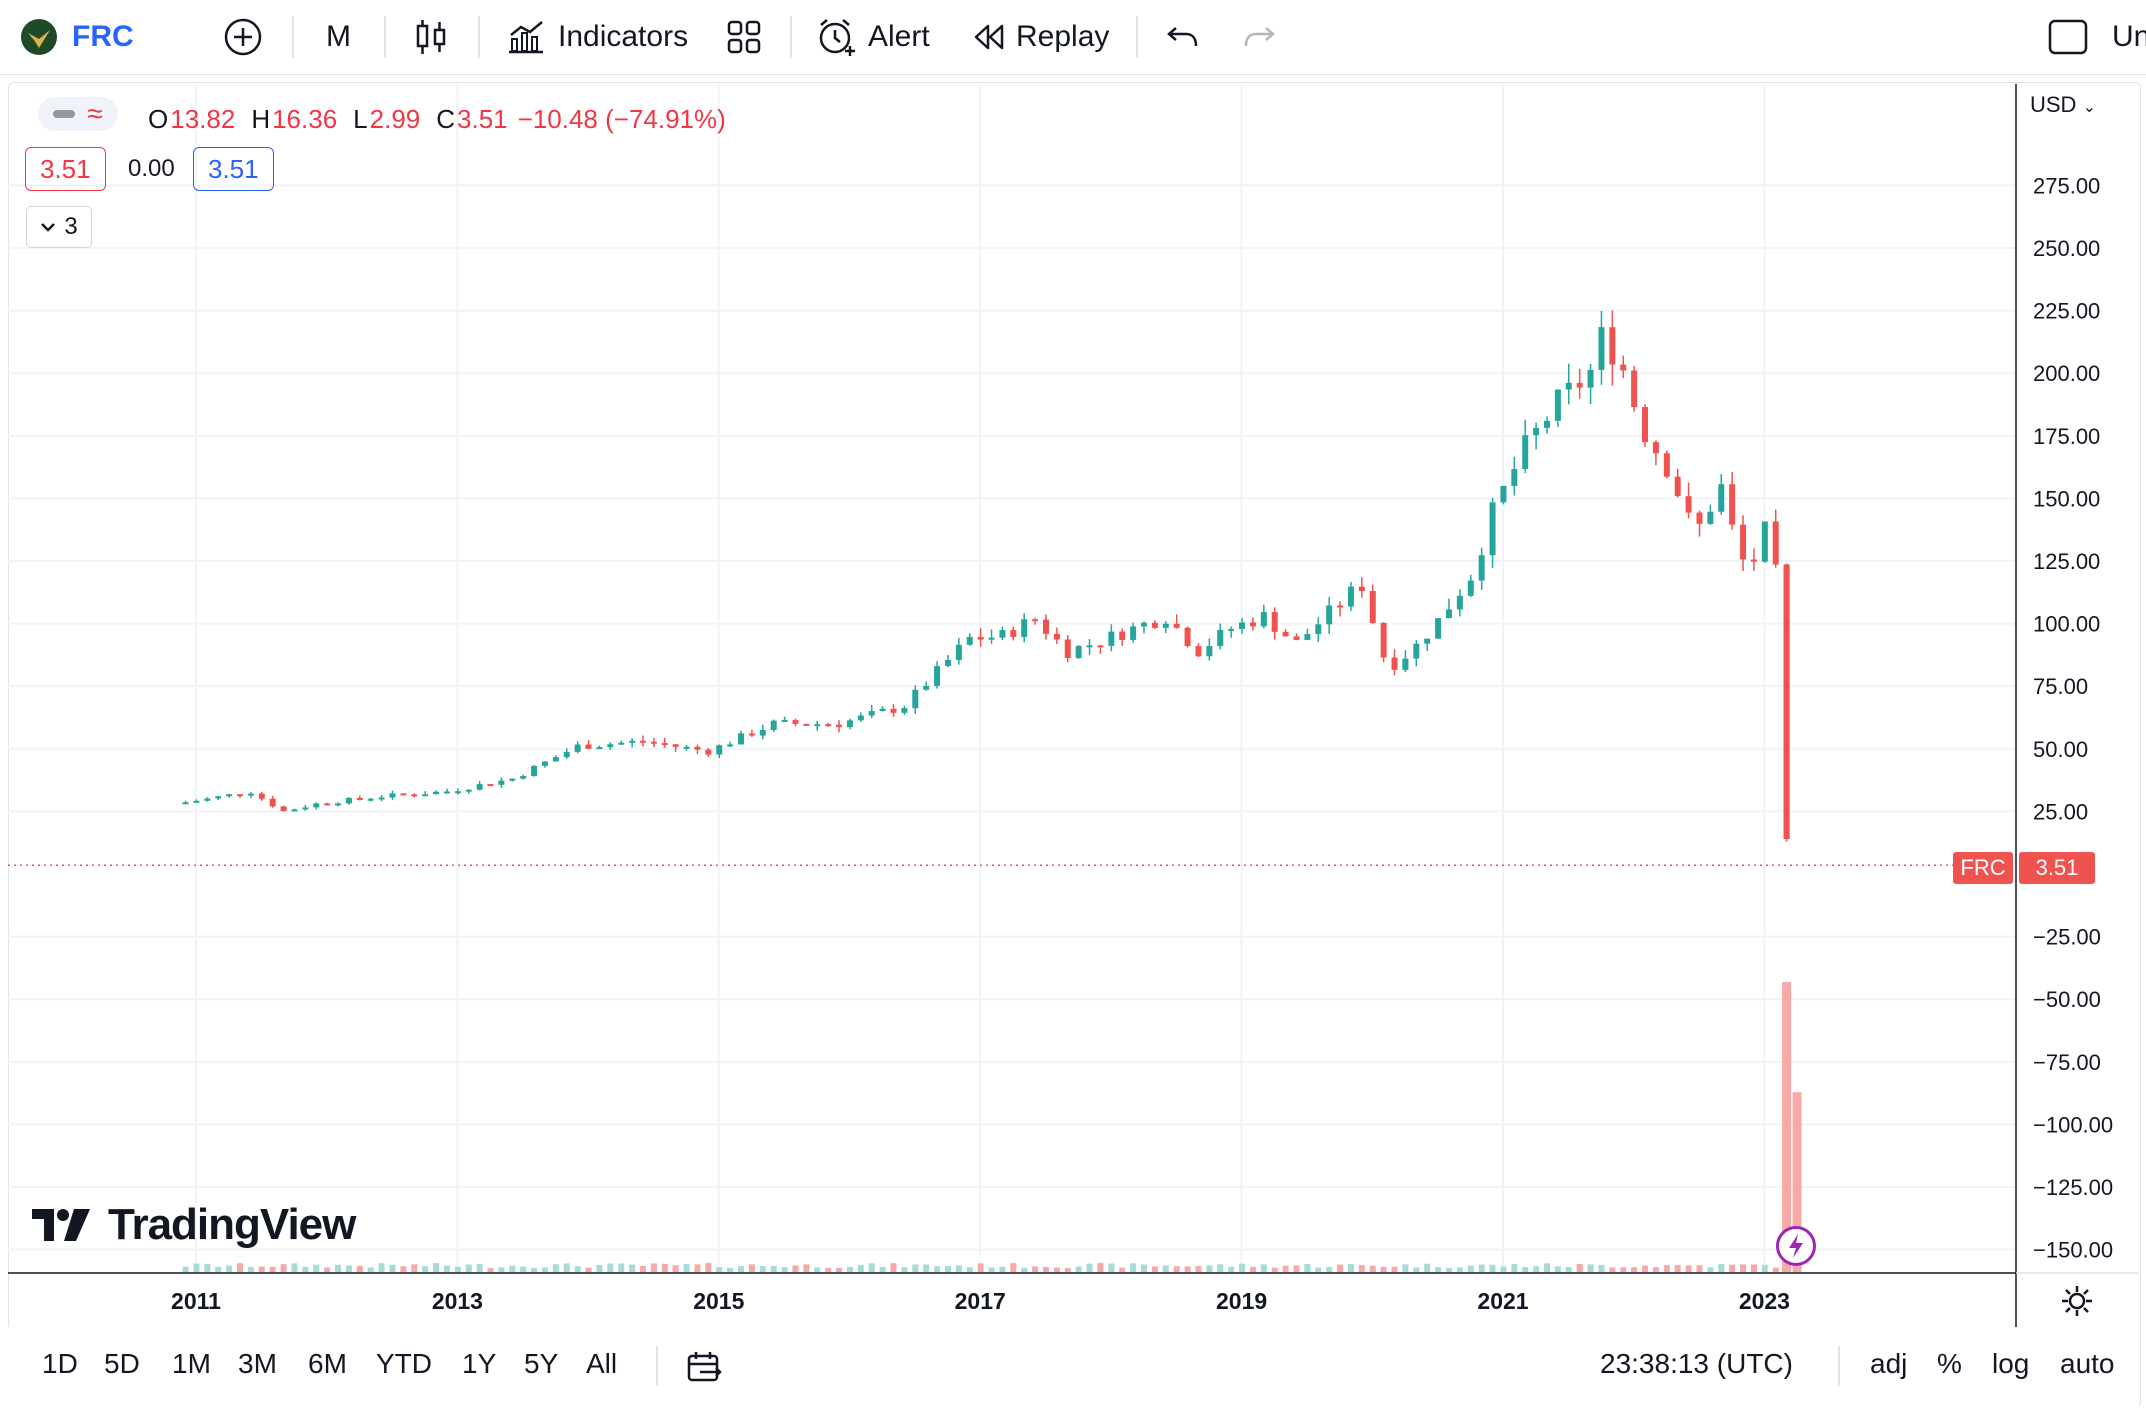 The image size is (2146, 1416). What do you see at coordinates (705, 1370) in the screenshot?
I see `goto-date-button` at bounding box center [705, 1370].